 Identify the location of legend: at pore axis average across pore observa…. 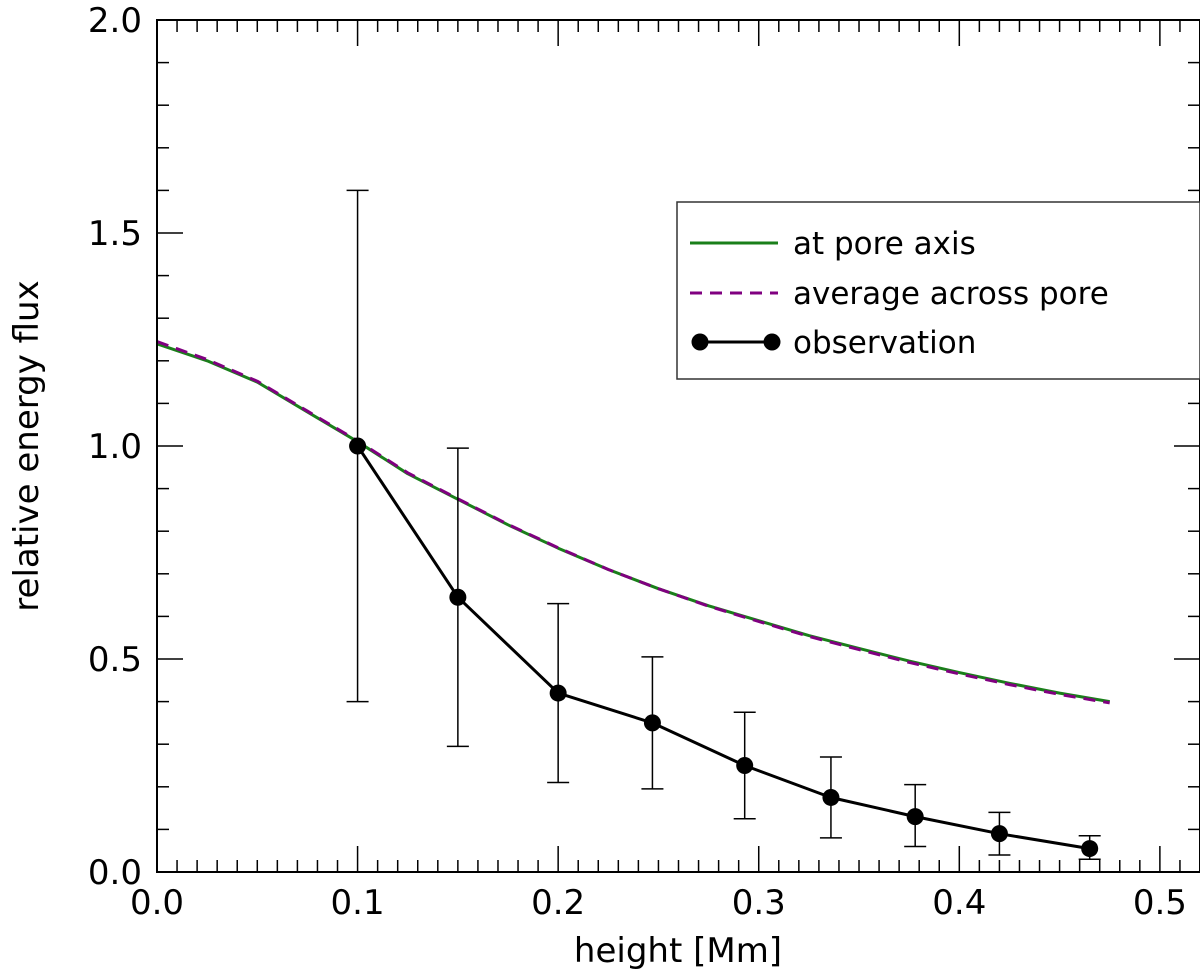
(938, 290).